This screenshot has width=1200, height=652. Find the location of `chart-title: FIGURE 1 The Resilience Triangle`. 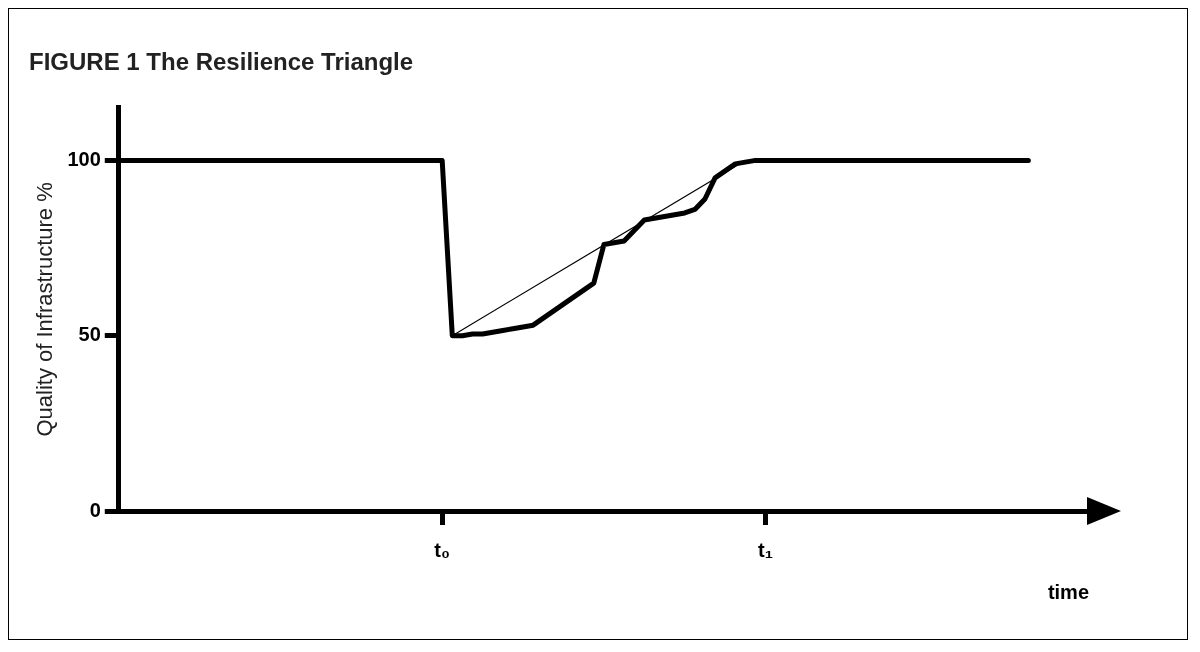

chart-title: FIGURE 1 The Resilience Triangle is located at coordinates (221, 62).